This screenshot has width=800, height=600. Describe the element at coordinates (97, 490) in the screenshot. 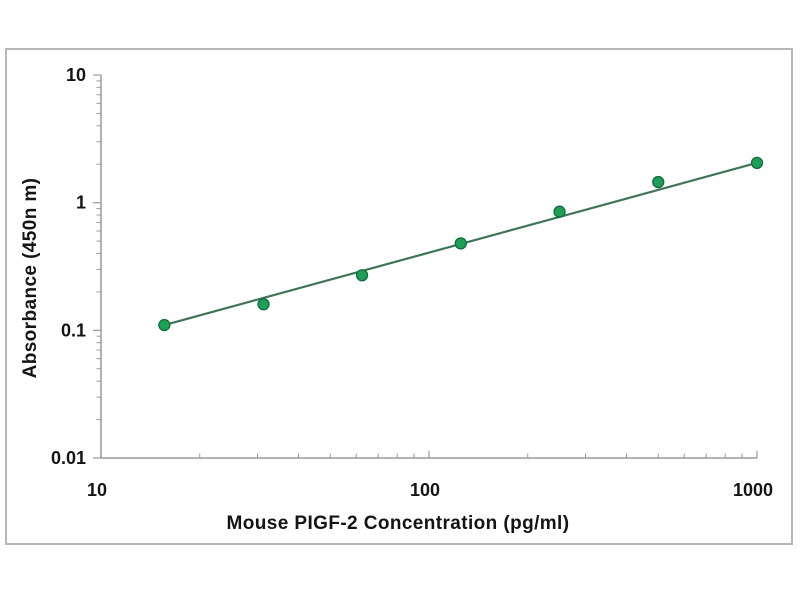

I see `x-tick-label: 10` at that location.